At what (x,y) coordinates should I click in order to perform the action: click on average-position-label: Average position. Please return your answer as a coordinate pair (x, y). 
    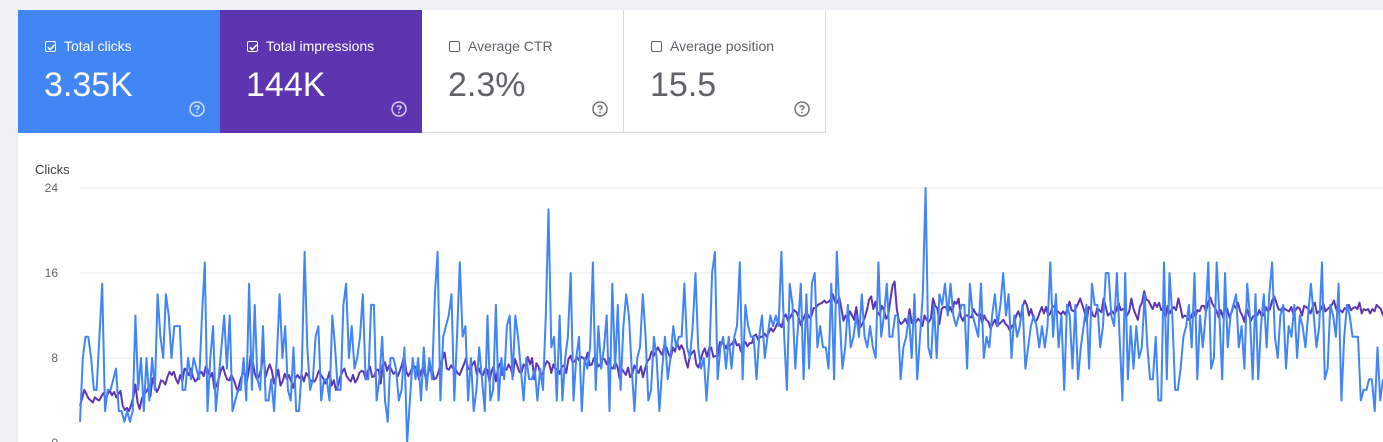
    Looking at the image, I should click on (722, 46).